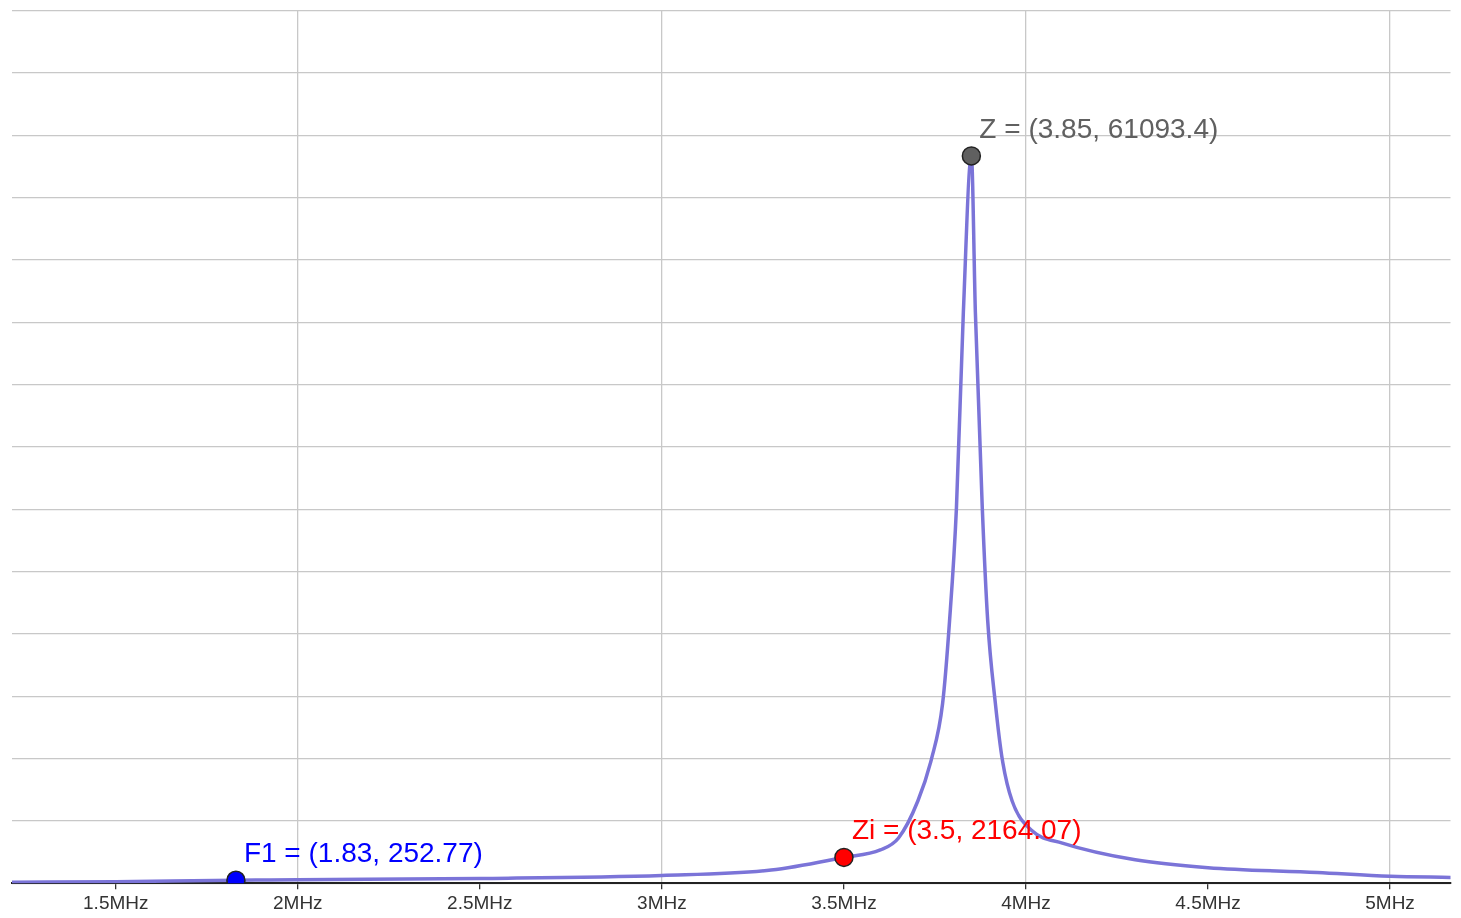  I want to click on x-tick-label: 1.5MHz, so click(116, 902).